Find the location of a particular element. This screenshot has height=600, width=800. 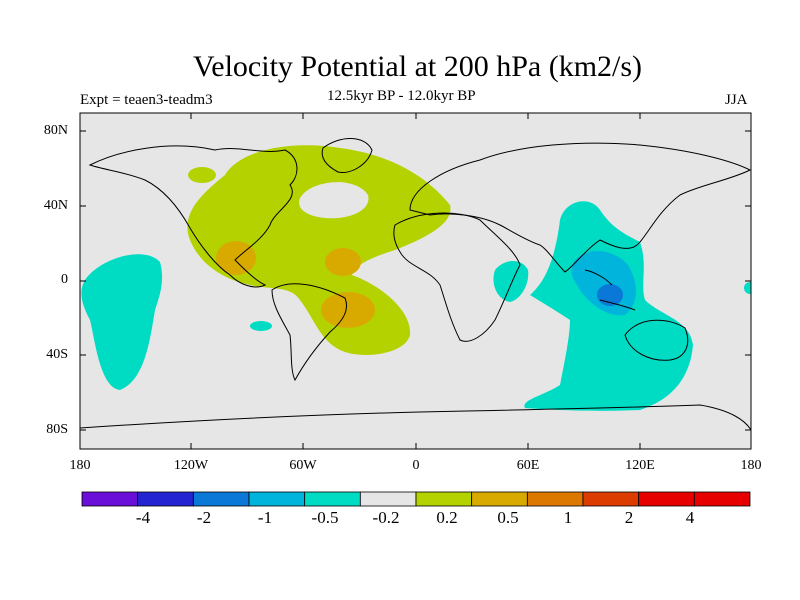

coast-indonesia is located at coordinates (610, 290).